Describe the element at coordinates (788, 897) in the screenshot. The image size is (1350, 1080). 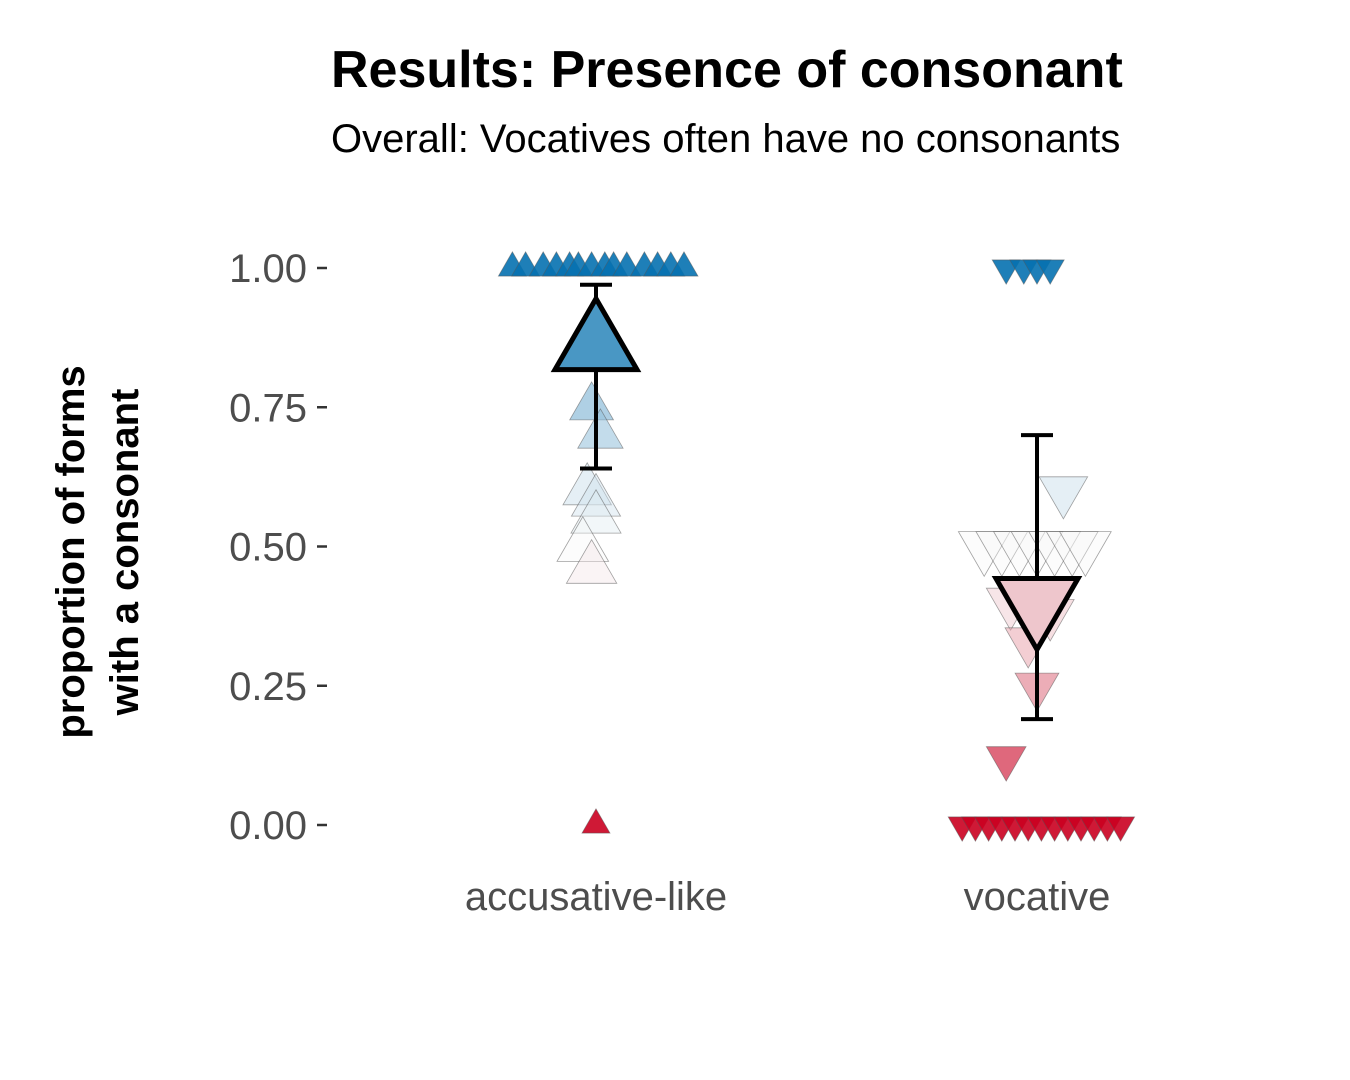
I see `x-axis: accusative-like vocative` at that location.